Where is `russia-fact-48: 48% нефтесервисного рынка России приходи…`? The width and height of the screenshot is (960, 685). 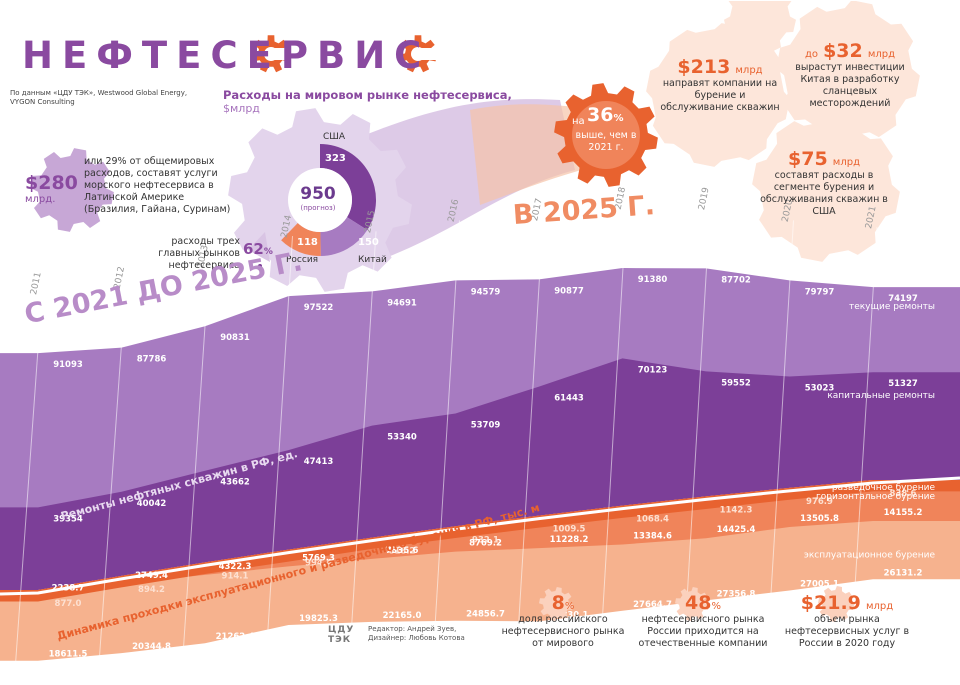 russia-fact-48: 48% нефтесервисного рынка России приходи… is located at coordinates (703, 620).